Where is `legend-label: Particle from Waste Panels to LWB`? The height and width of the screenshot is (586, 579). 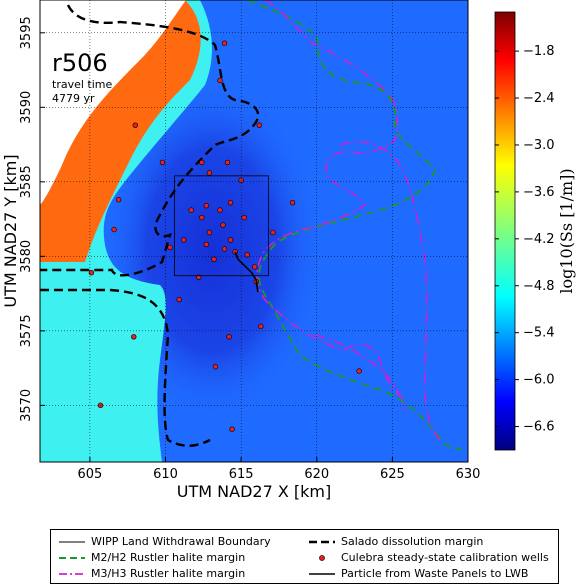 legend-label: Particle from Waste Panels to LWB is located at coordinates (435, 573).